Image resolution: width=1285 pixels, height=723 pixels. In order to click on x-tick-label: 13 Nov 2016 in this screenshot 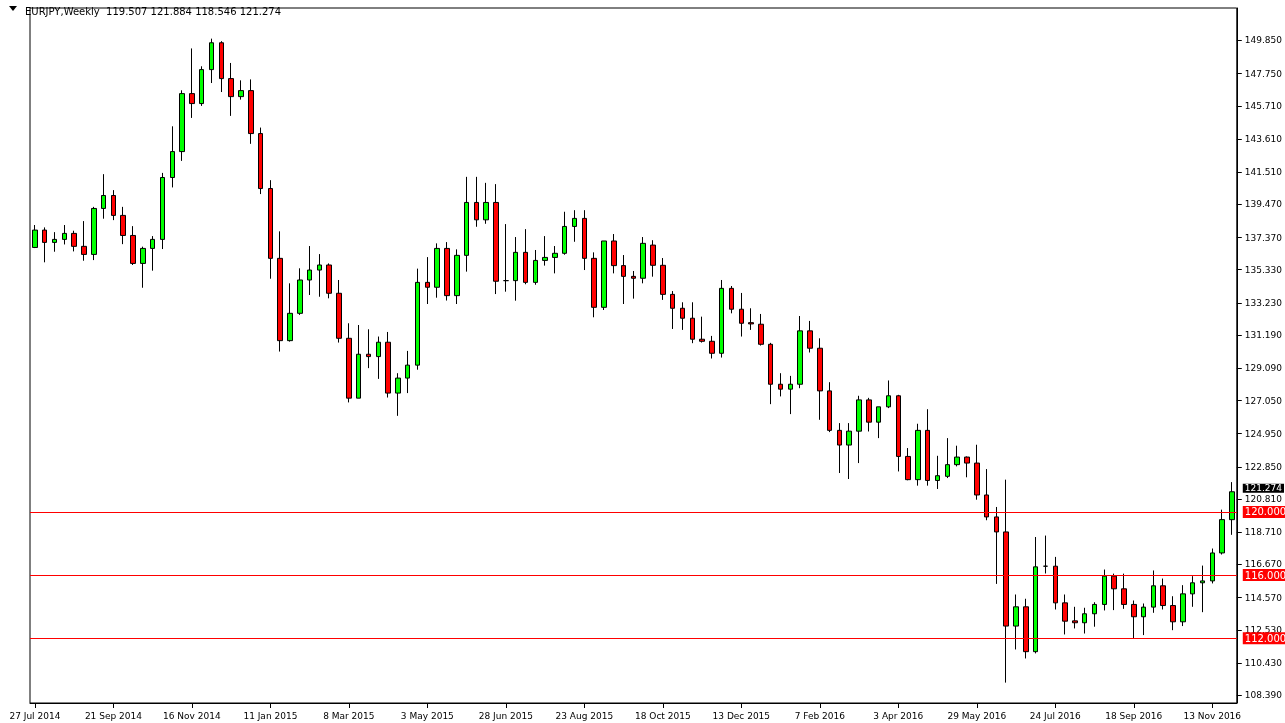, I will do `click(1212, 715)`.